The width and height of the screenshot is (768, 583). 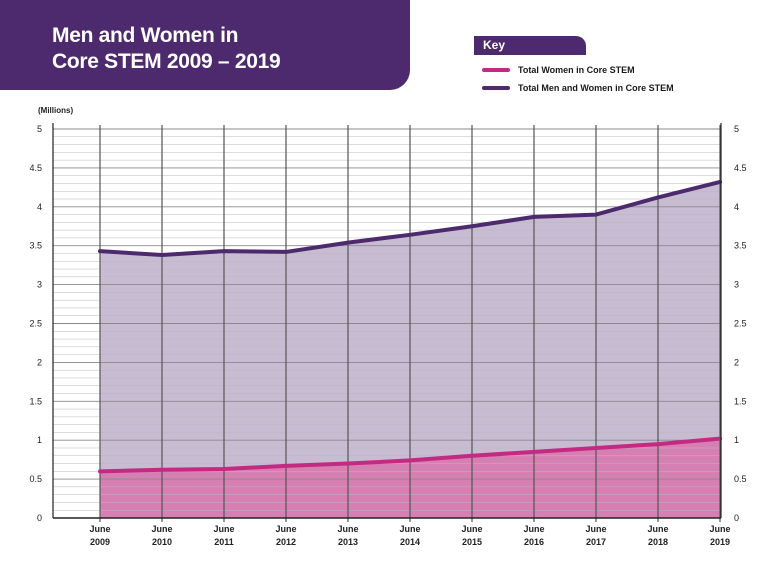 What do you see at coordinates (736, 207) in the screenshot?
I see `y-tick-label-right: 4` at bounding box center [736, 207].